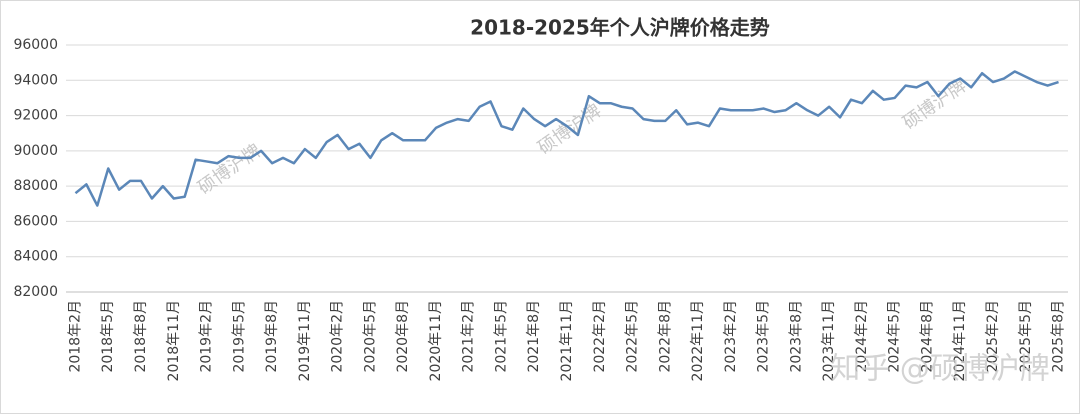 This screenshot has width=1080, height=414. I want to click on x-tick-label: 2024年8月, so click(927, 336).